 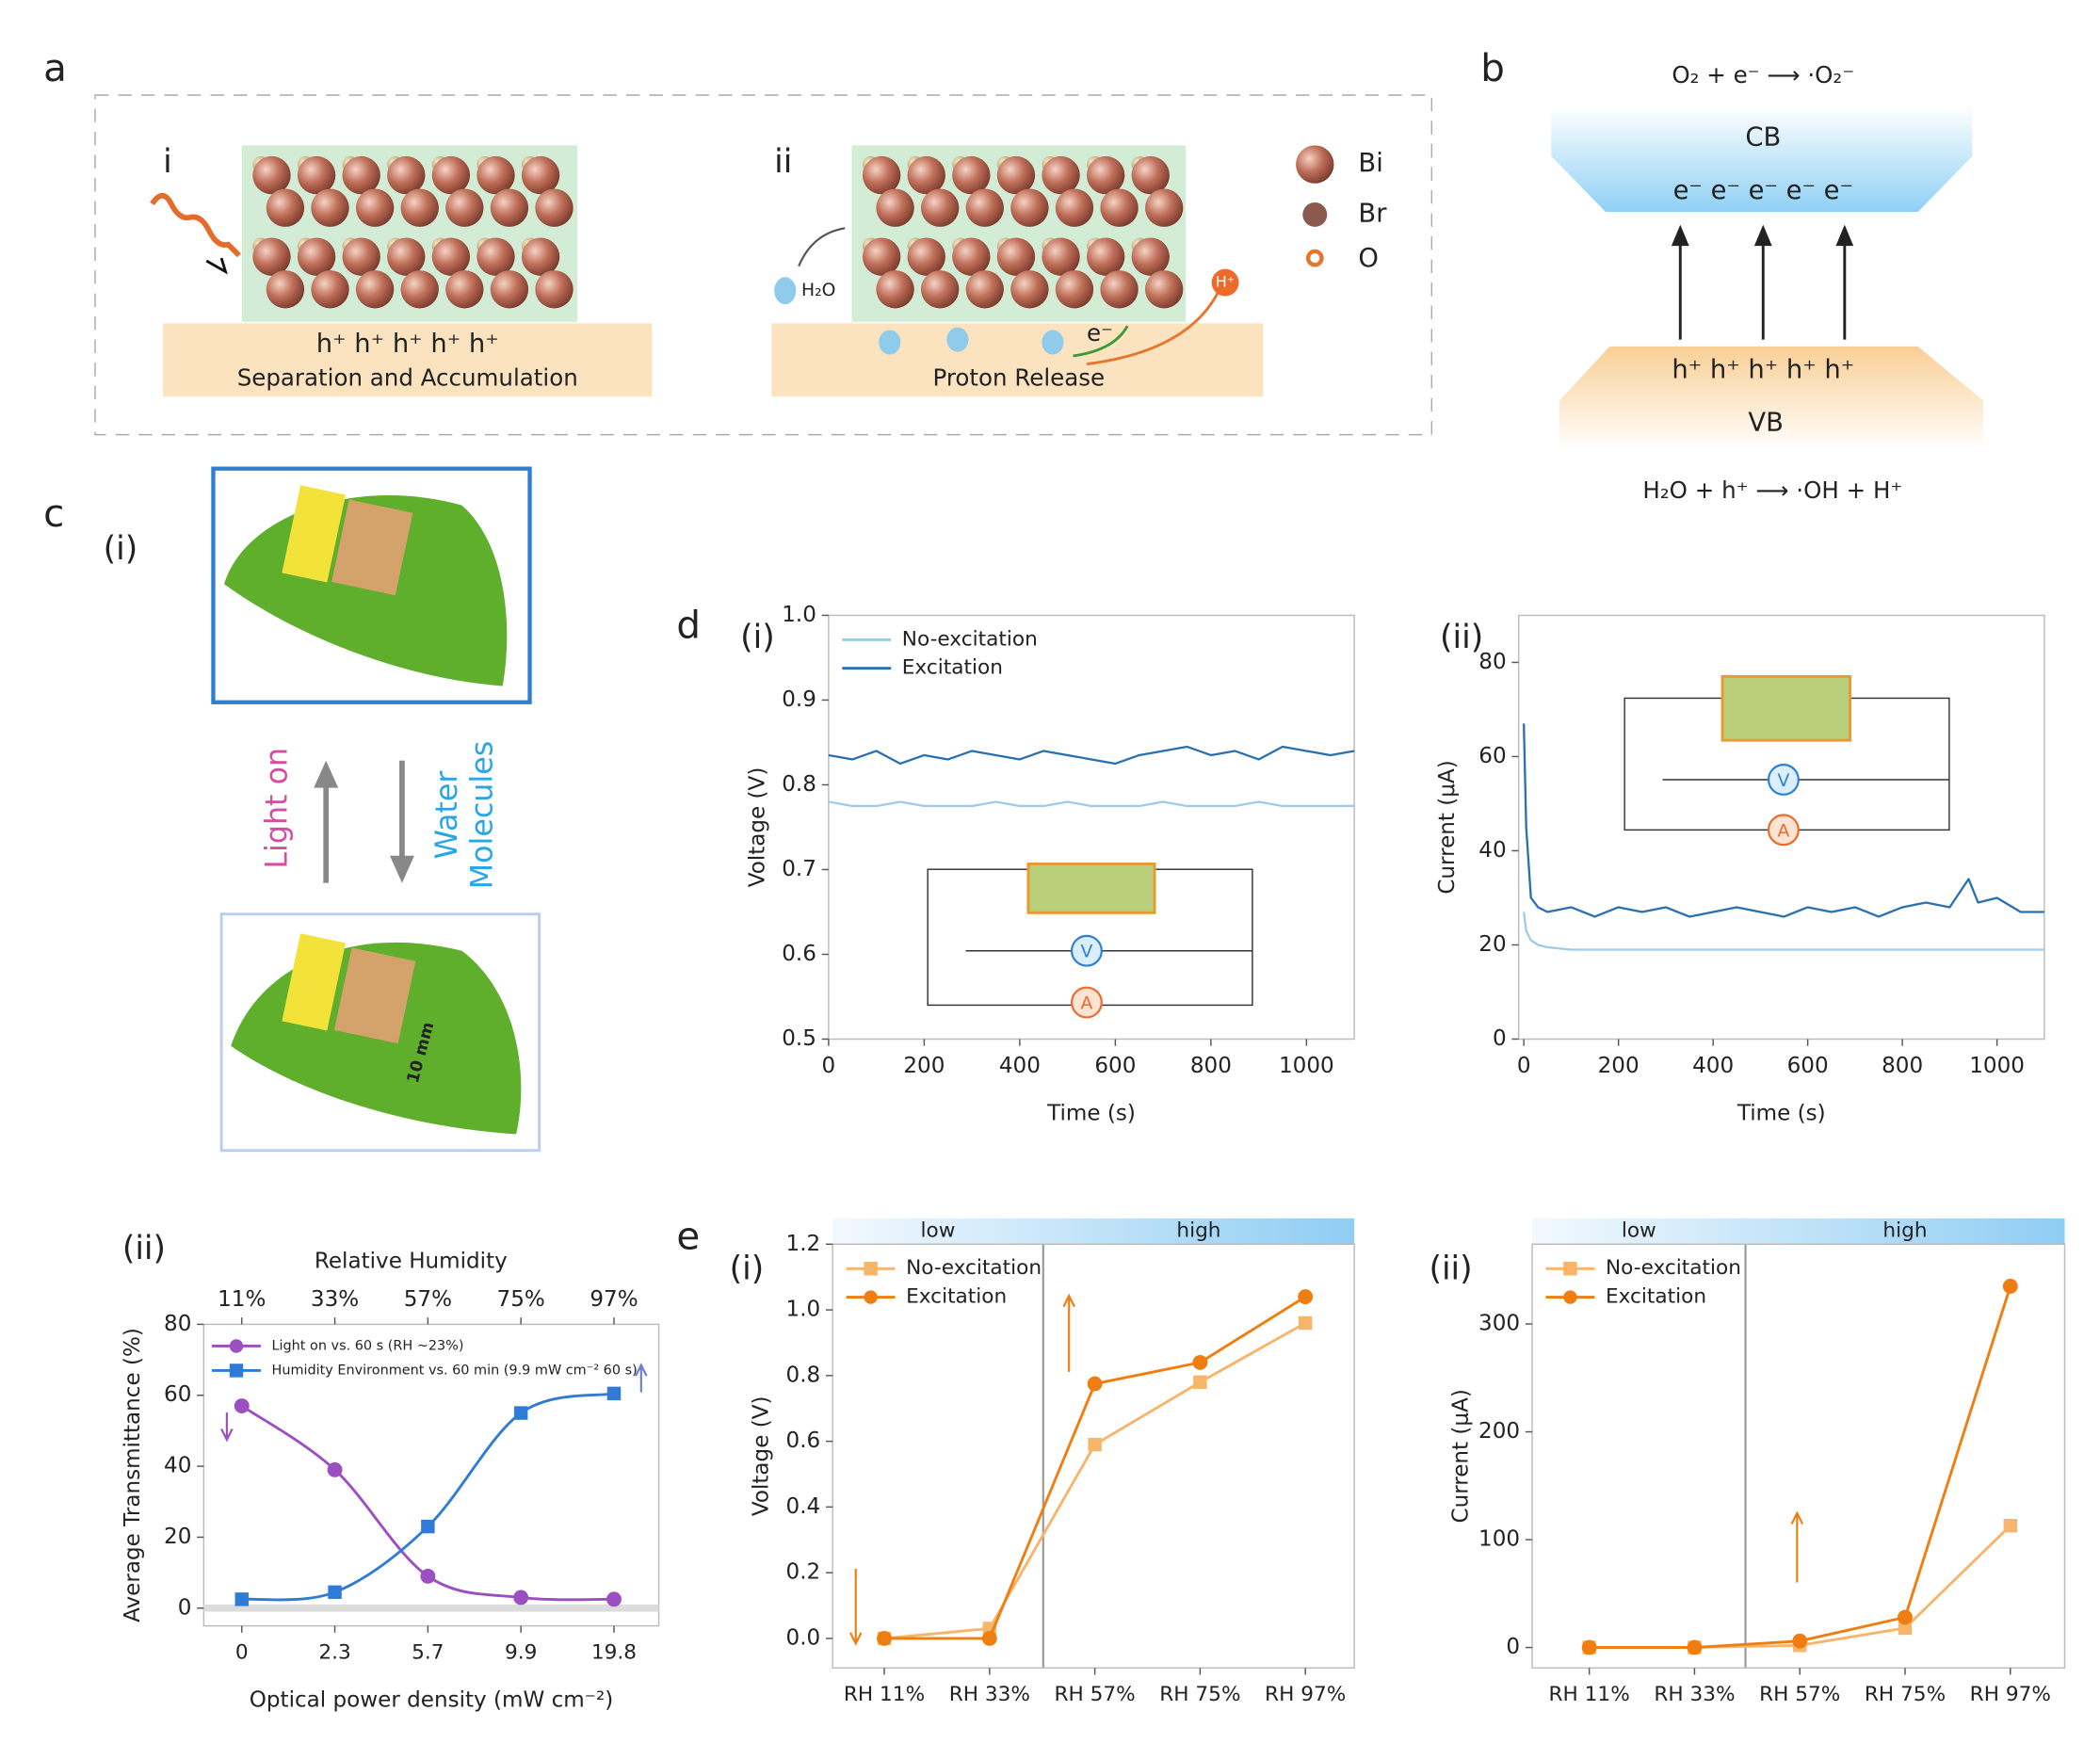 I want to click on legend-text: Br, so click(x=1373, y=213).